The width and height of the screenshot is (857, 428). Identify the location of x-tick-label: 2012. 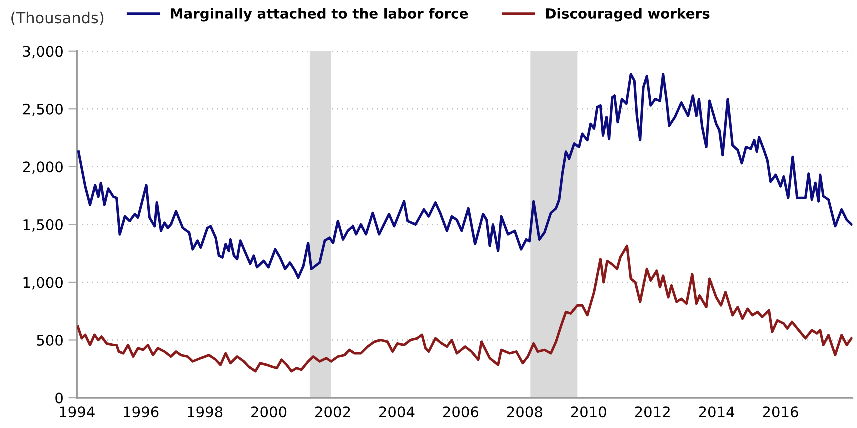
(652, 412).